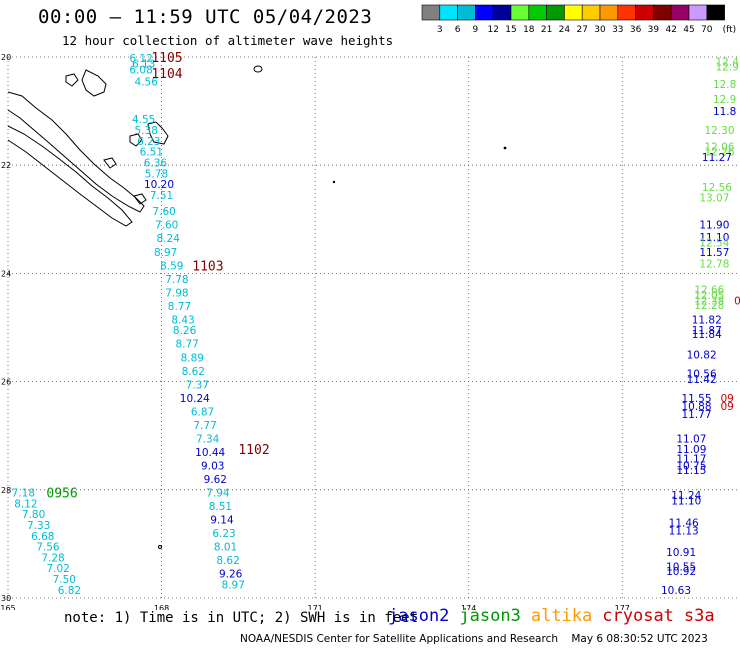 The width and height of the screenshot is (740, 650). Describe the element at coordinates (208, 439) in the screenshot. I see `swh-value-label: 7.34` at that location.